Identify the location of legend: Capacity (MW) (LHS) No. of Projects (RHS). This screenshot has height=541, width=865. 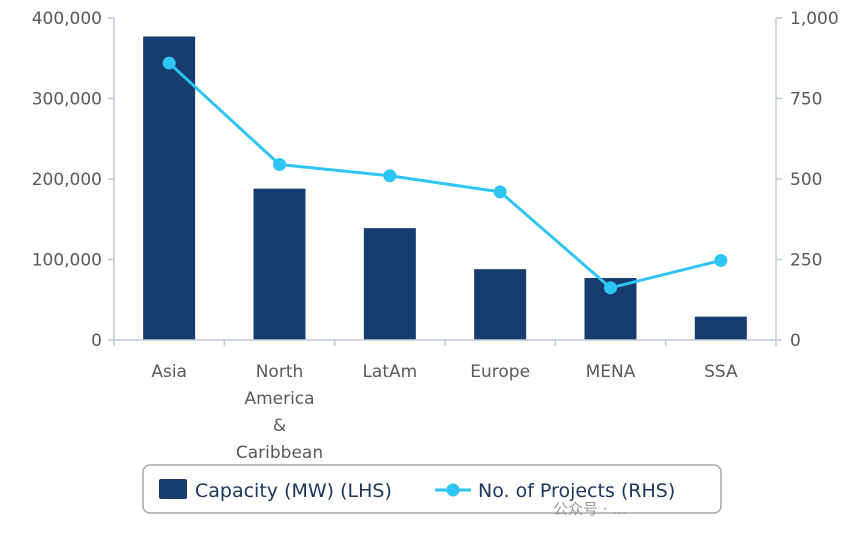
(432, 489).